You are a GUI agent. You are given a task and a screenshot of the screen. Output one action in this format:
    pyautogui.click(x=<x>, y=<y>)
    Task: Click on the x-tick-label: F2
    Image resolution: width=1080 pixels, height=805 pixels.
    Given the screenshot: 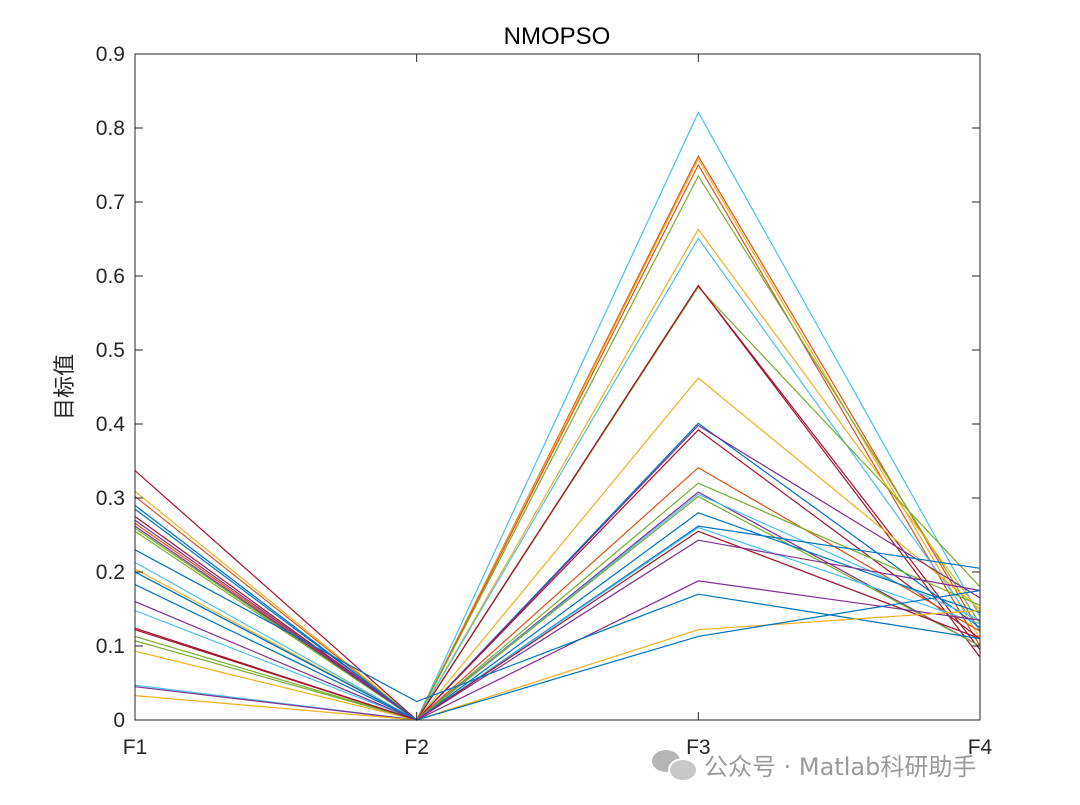 What is the action you would take?
    pyautogui.click(x=416, y=747)
    